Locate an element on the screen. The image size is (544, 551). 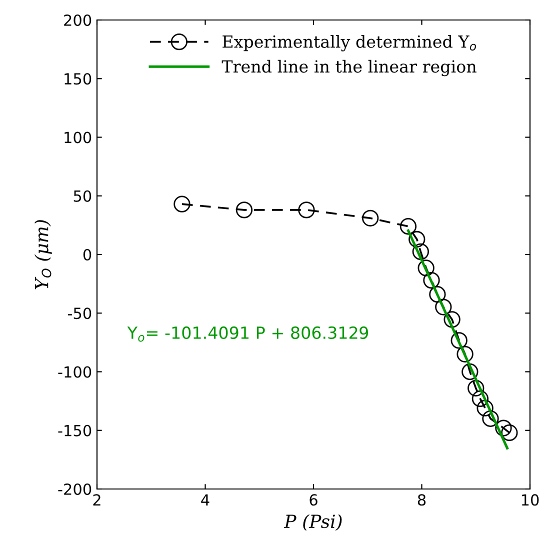
y-tick-label: 200 is located at coordinates (78, 20).